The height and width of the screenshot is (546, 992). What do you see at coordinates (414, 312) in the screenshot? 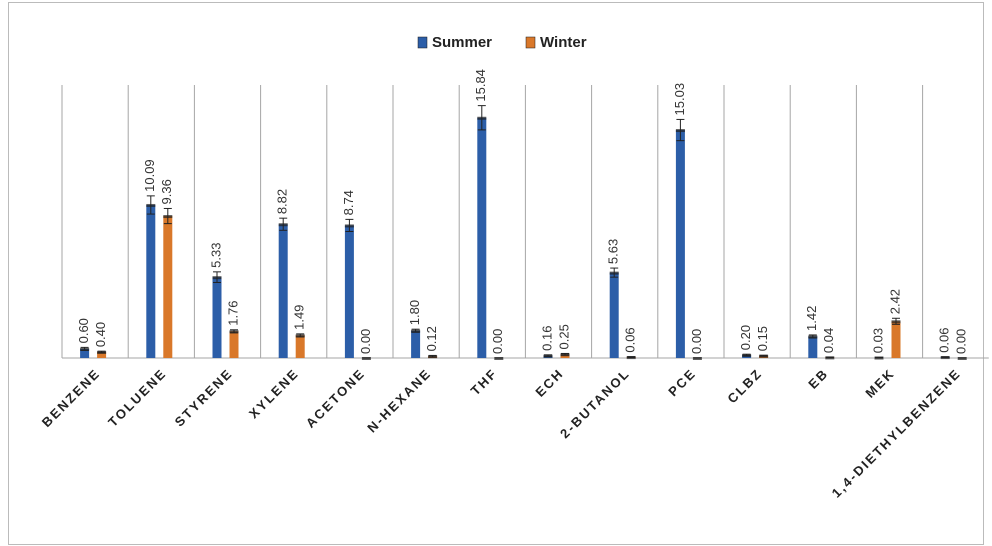
I see `value-label: 1.80` at bounding box center [414, 312].